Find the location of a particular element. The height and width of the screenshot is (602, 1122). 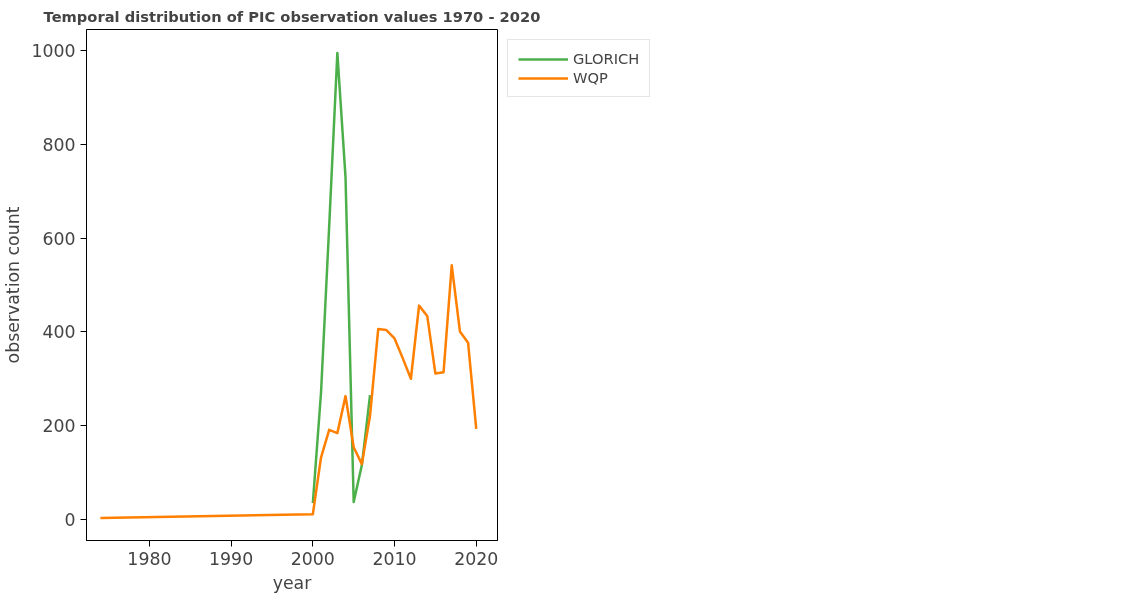

y-tick-label: 800 is located at coordinates (59, 144).